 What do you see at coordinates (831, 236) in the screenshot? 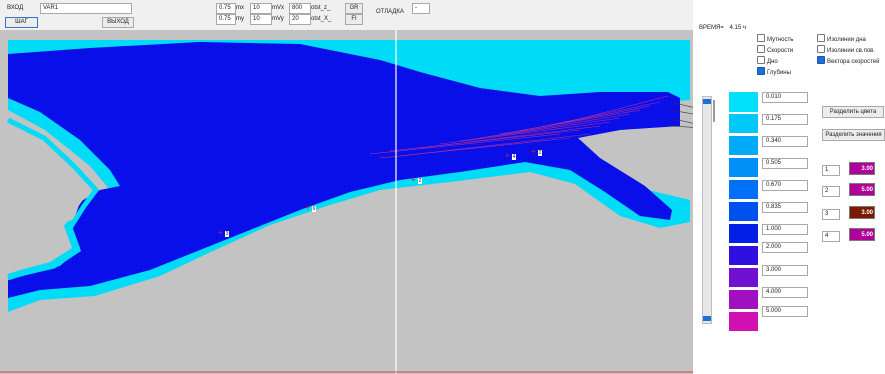
I see `color-slot-number: 4` at bounding box center [831, 236].